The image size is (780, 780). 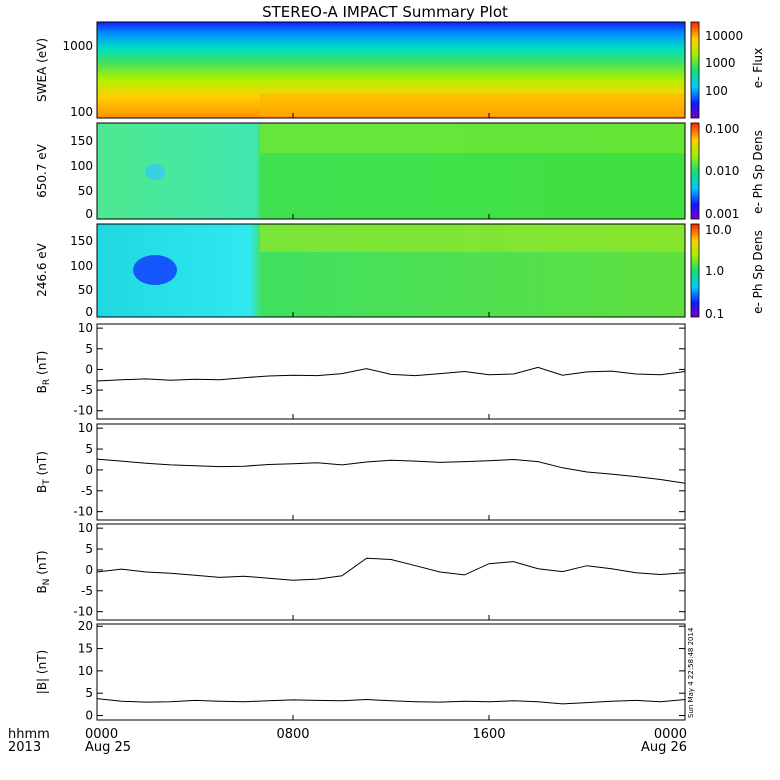 What do you see at coordinates (391, 569) in the screenshot?
I see `bn-series-line` at bounding box center [391, 569].